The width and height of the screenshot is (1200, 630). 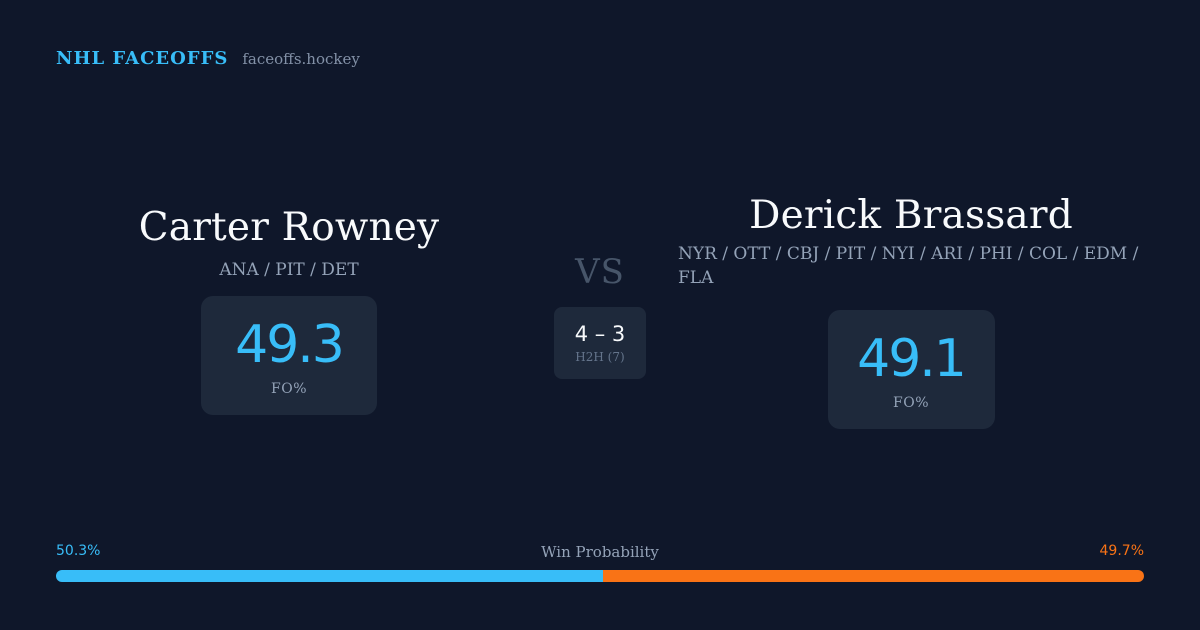 I want to click on head-to-head-badge: 4 – 3 H2H (7), so click(x=600, y=343).